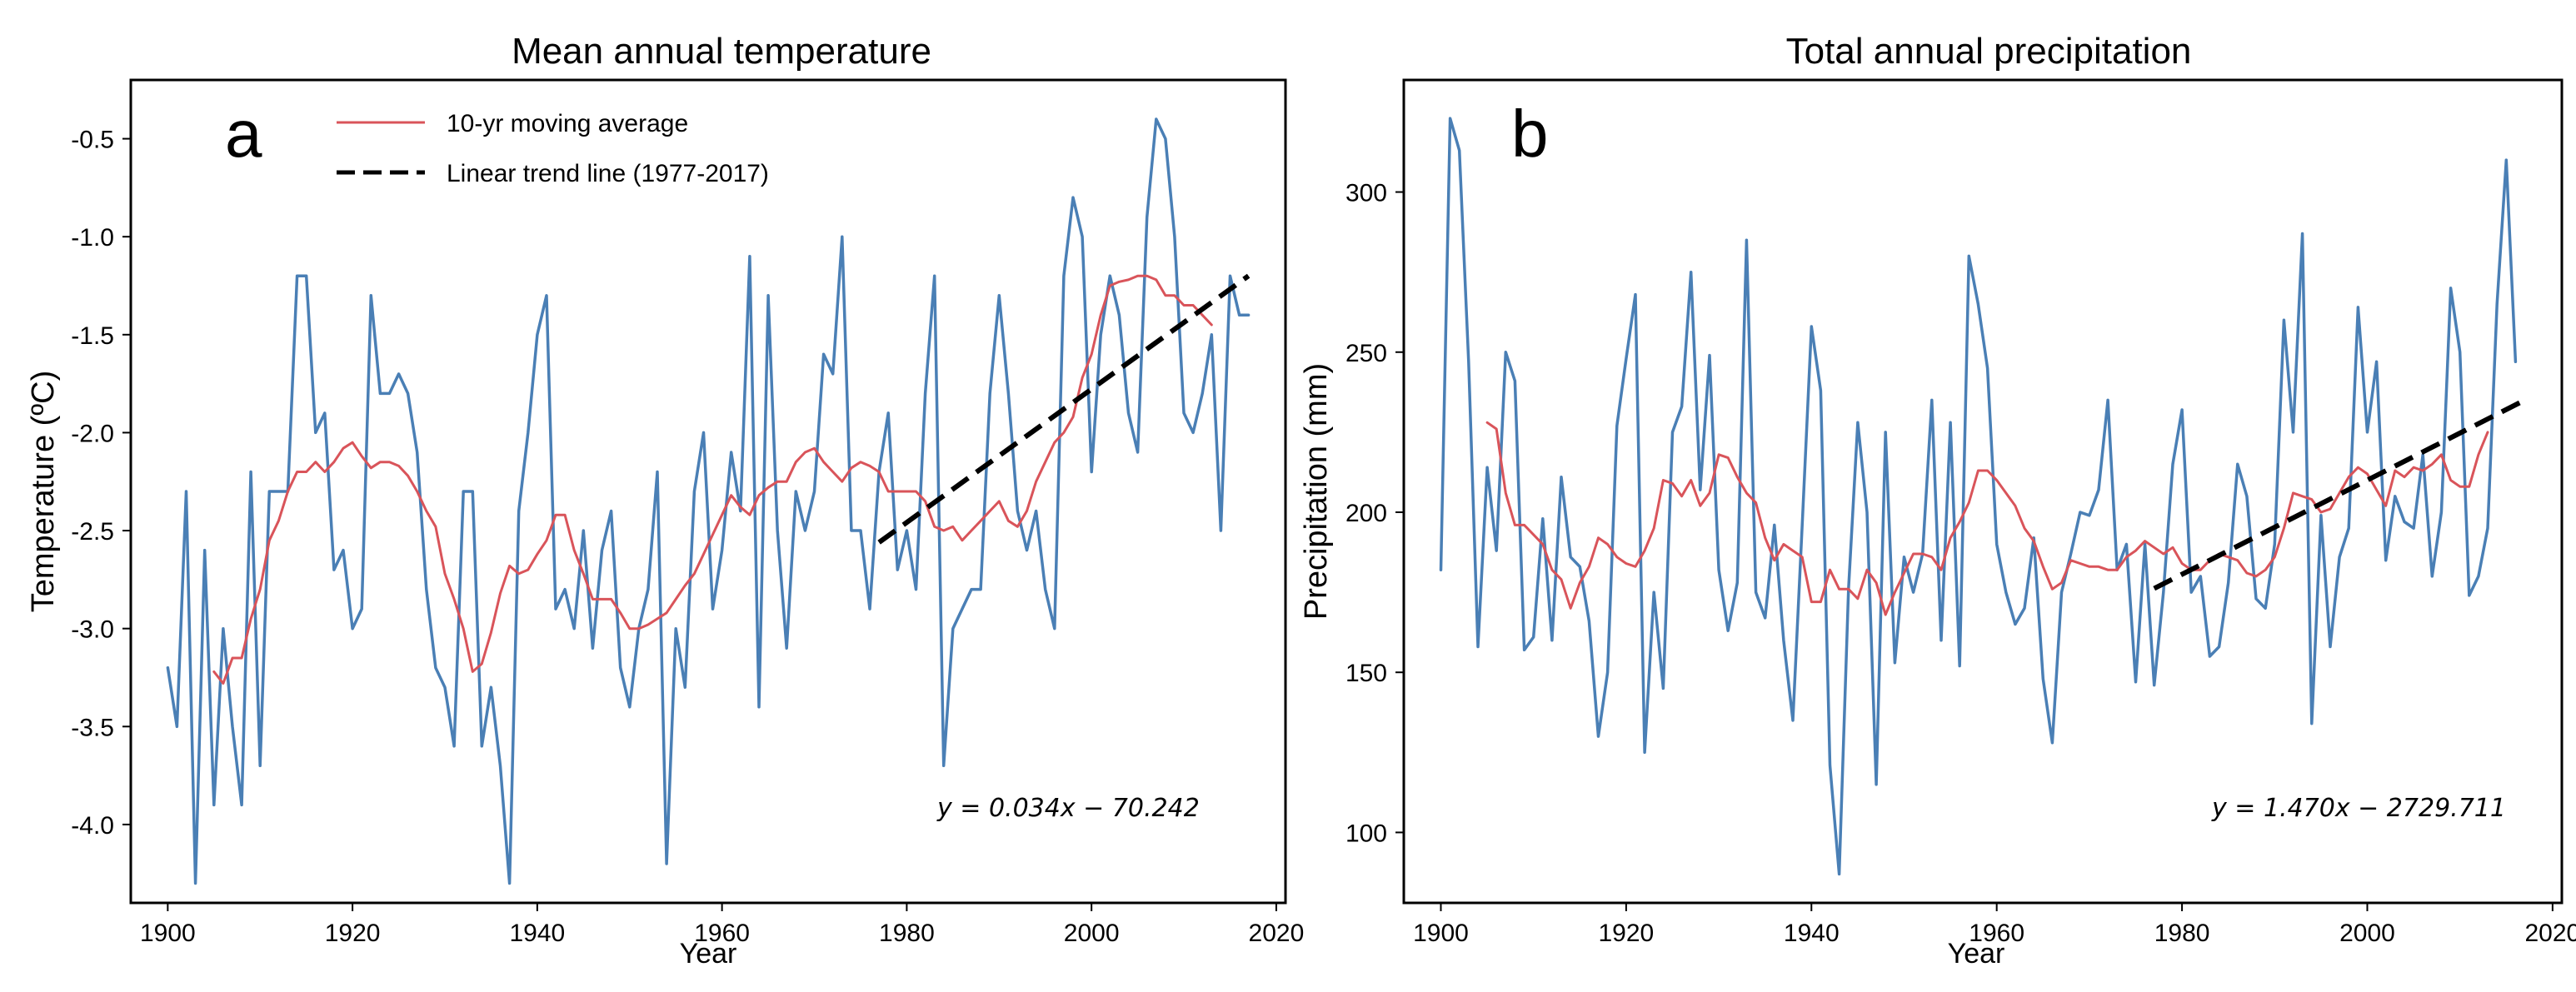  What do you see at coordinates (1366, 193) in the screenshot?
I see `y-tick-label: 300` at bounding box center [1366, 193].